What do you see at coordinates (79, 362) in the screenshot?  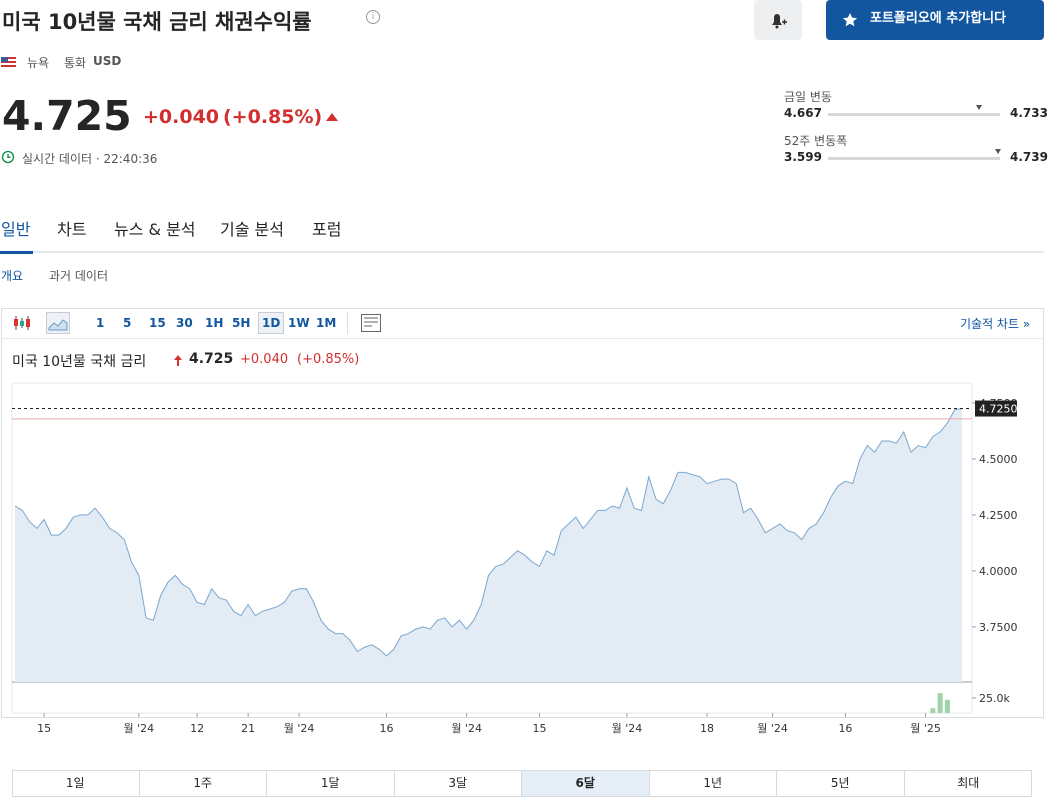 I see `chart-title: 미국 10년물 국채 금리` at bounding box center [79, 362].